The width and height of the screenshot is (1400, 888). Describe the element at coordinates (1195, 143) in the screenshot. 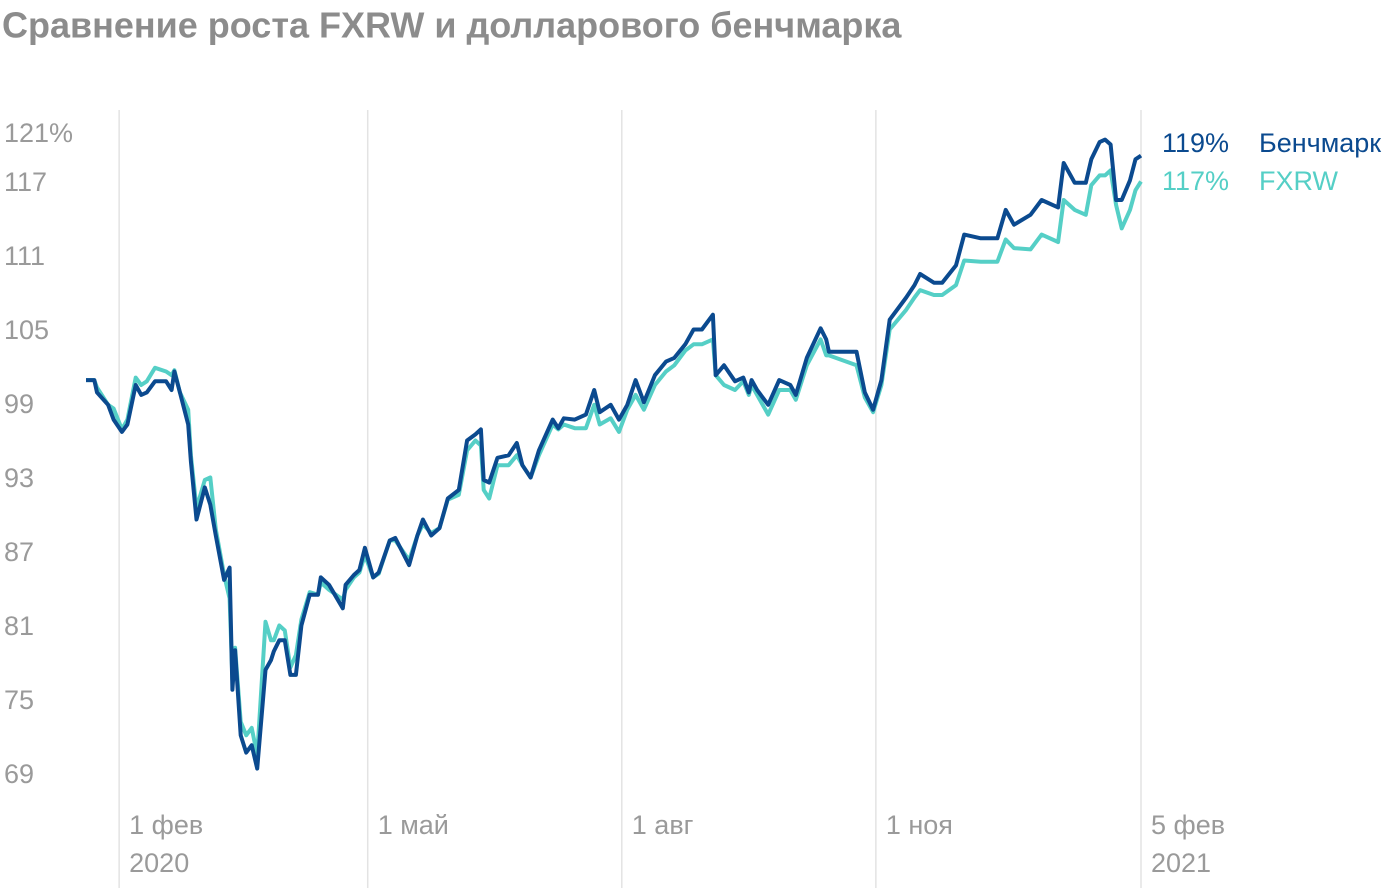

I see `end-value-label: 119%` at that location.